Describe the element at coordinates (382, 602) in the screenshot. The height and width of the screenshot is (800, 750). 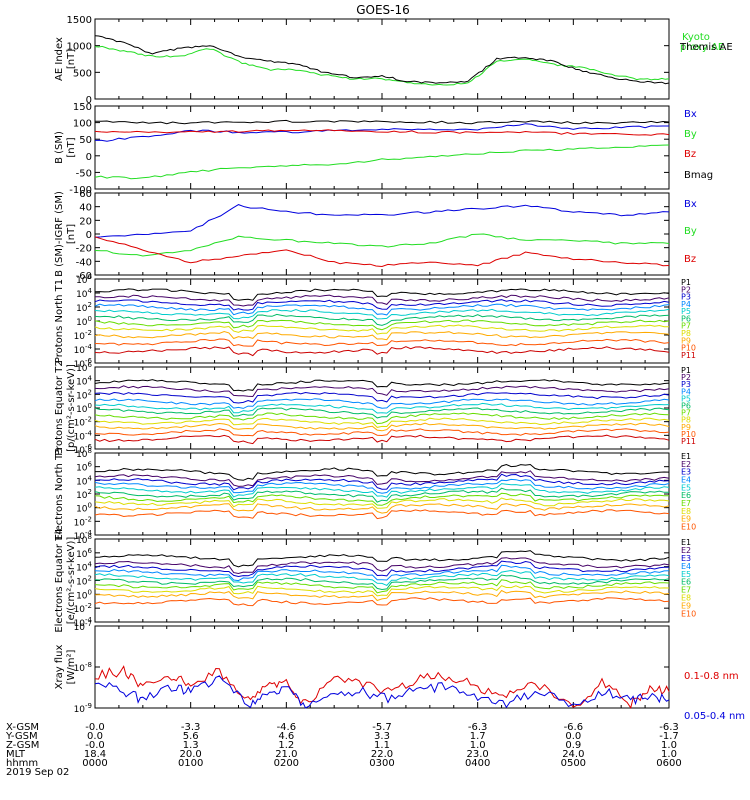
I see `channel-line-e10` at that location.